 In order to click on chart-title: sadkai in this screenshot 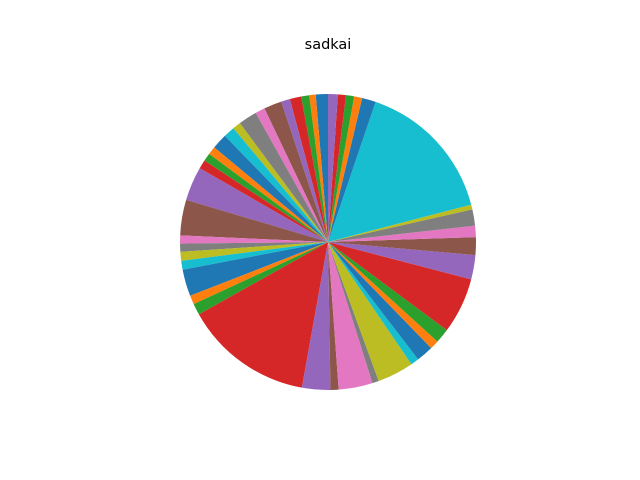, I will do `click(328, 45)`.